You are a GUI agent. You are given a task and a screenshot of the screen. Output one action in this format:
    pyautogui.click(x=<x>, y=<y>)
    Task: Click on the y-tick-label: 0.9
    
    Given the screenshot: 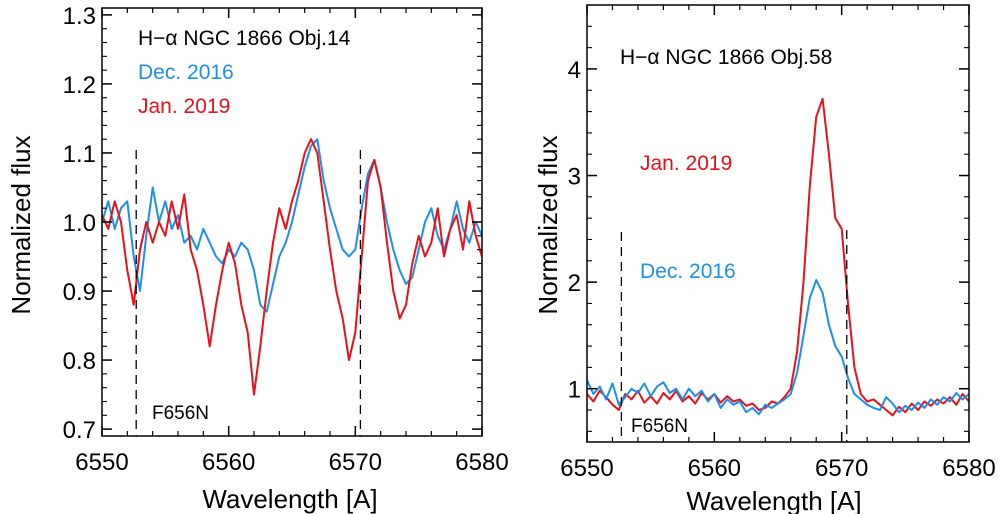 What is the action you would take?
    pyautogui.click(x=79, y=292)
    